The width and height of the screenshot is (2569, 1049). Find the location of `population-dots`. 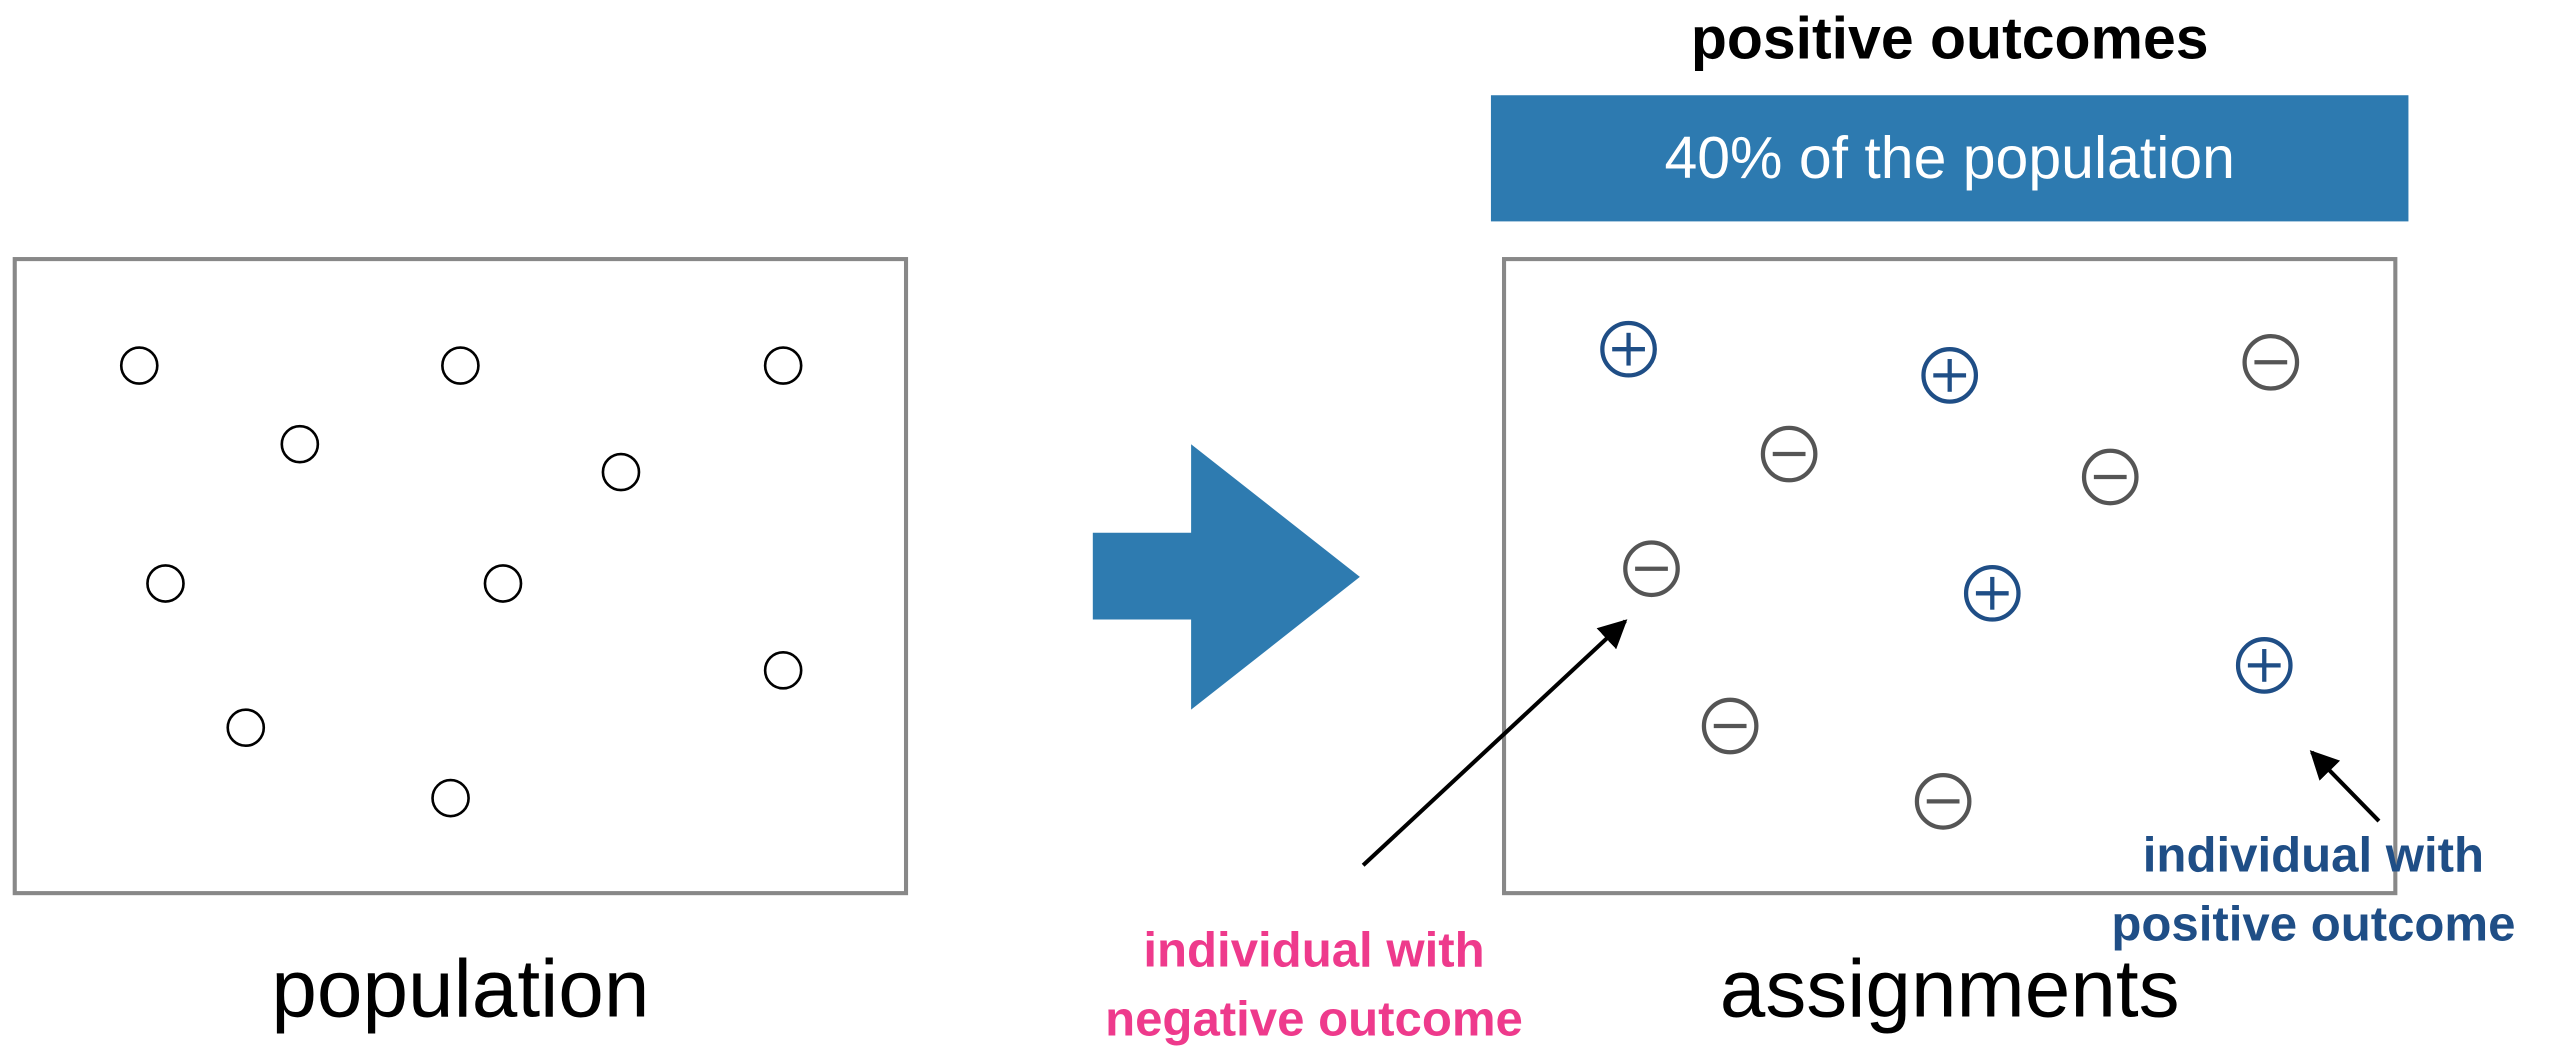

population-dots is located at coordinates (461, 582).